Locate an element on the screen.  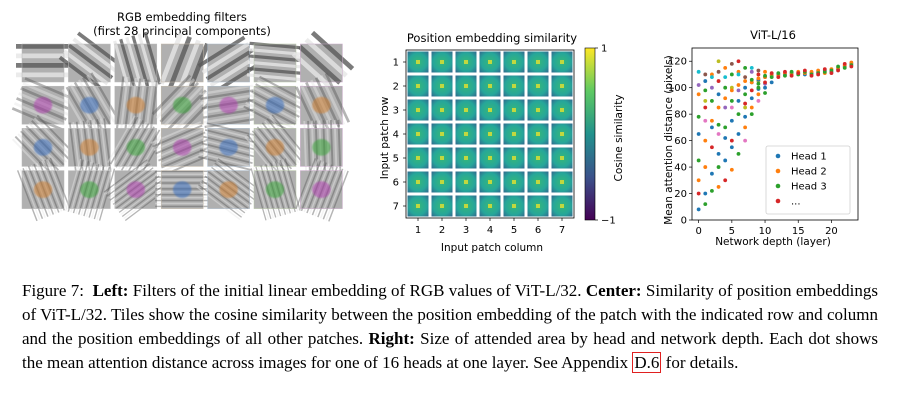
x-tick-label: 3 is located at coordinates (466, 230).